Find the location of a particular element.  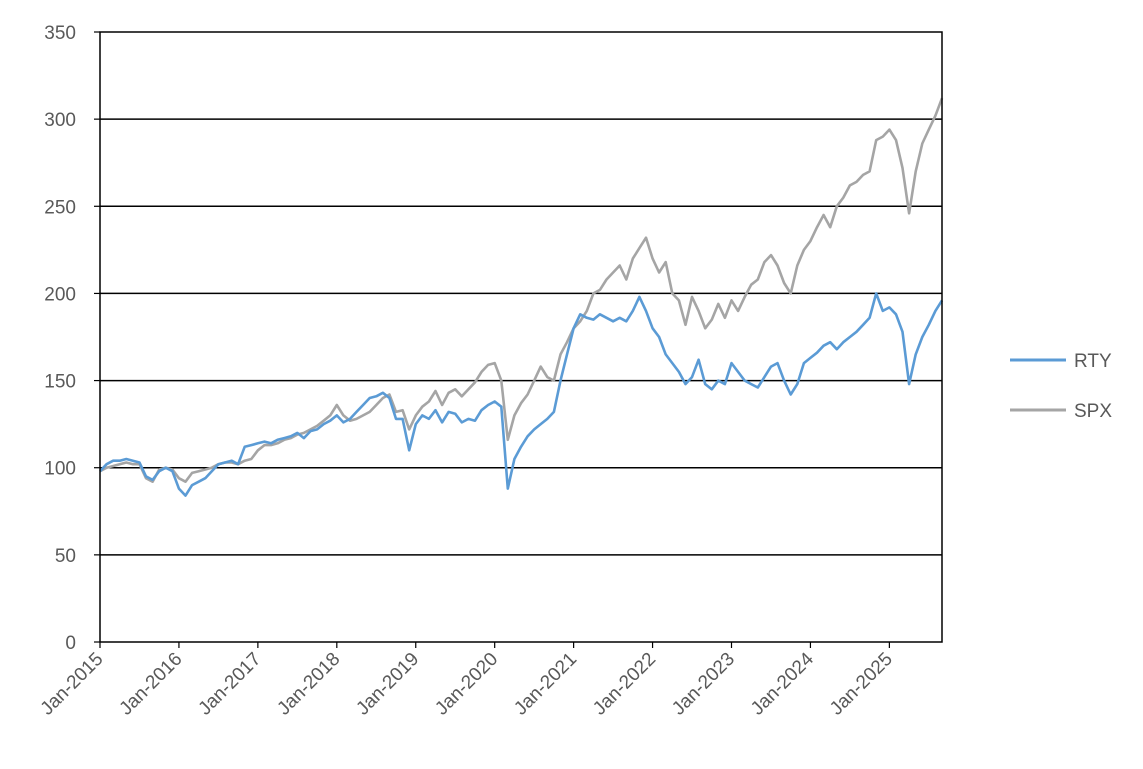

x-tick-label: Jan-2020 is located at coordinates (466, 684).